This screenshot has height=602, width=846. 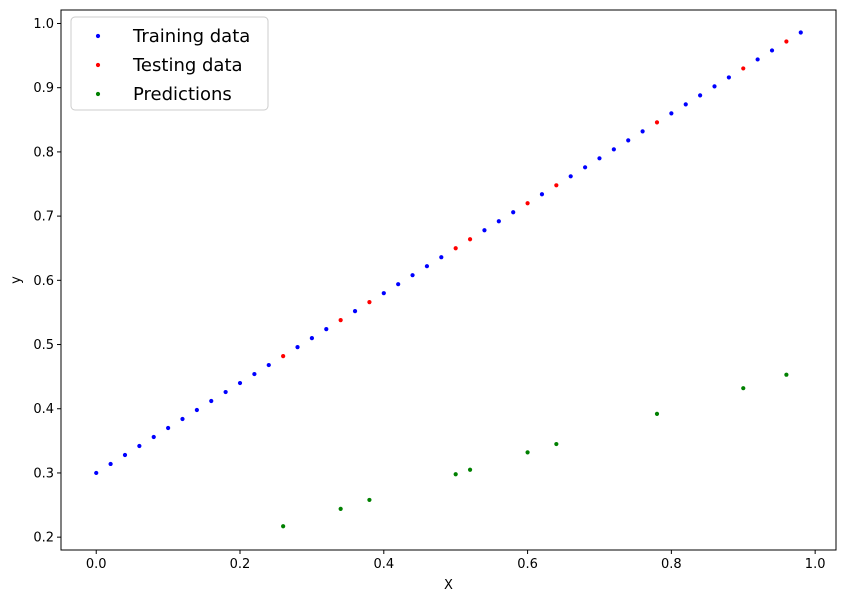 What do you see at coordinates (43, 345) in the screenshot?
I see `y-tick-label: 0.5` at bounding box center [43, 345].